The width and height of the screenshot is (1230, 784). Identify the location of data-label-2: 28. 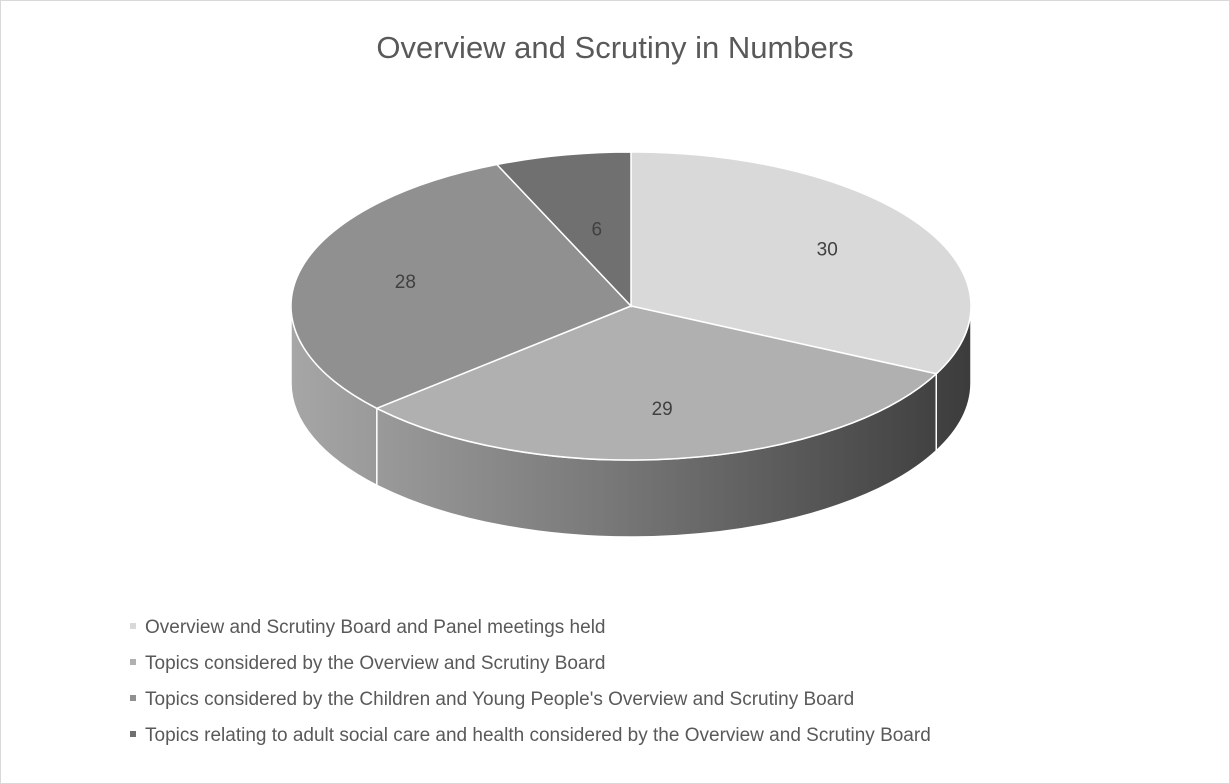
(405, 282).